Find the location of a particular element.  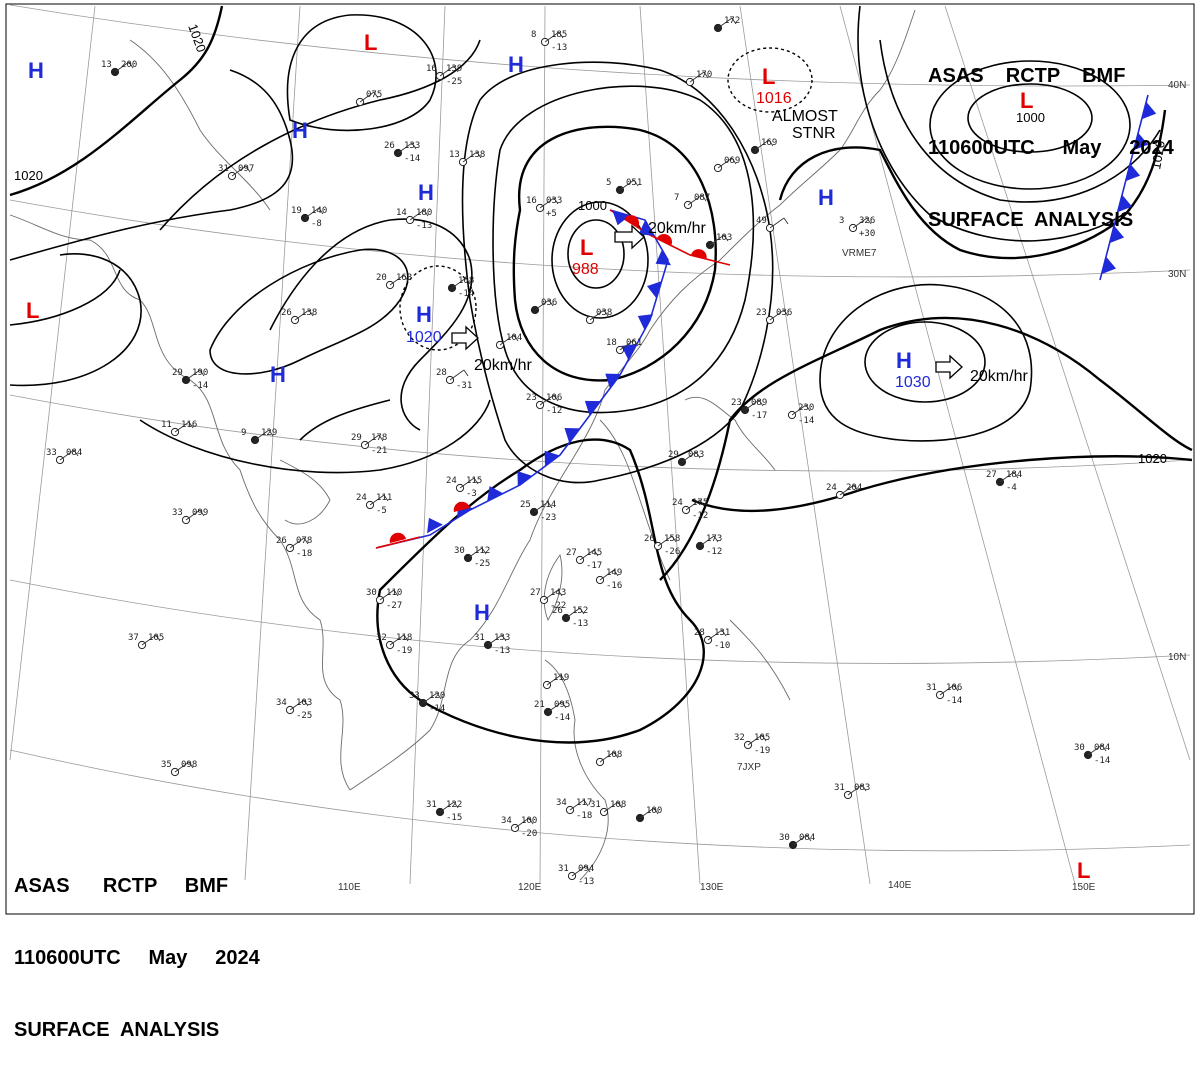

station-tendency: -3 is located at coordinates (471, 494).